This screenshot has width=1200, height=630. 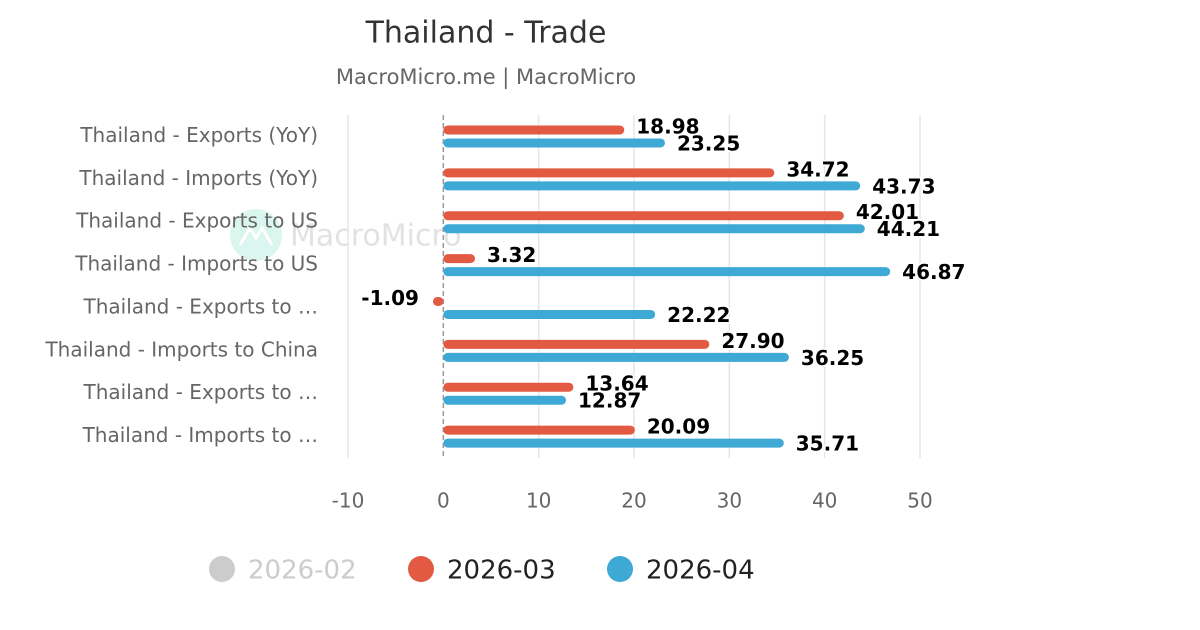 I want to click on data-label: 12.87, so click(x=609, y=401).